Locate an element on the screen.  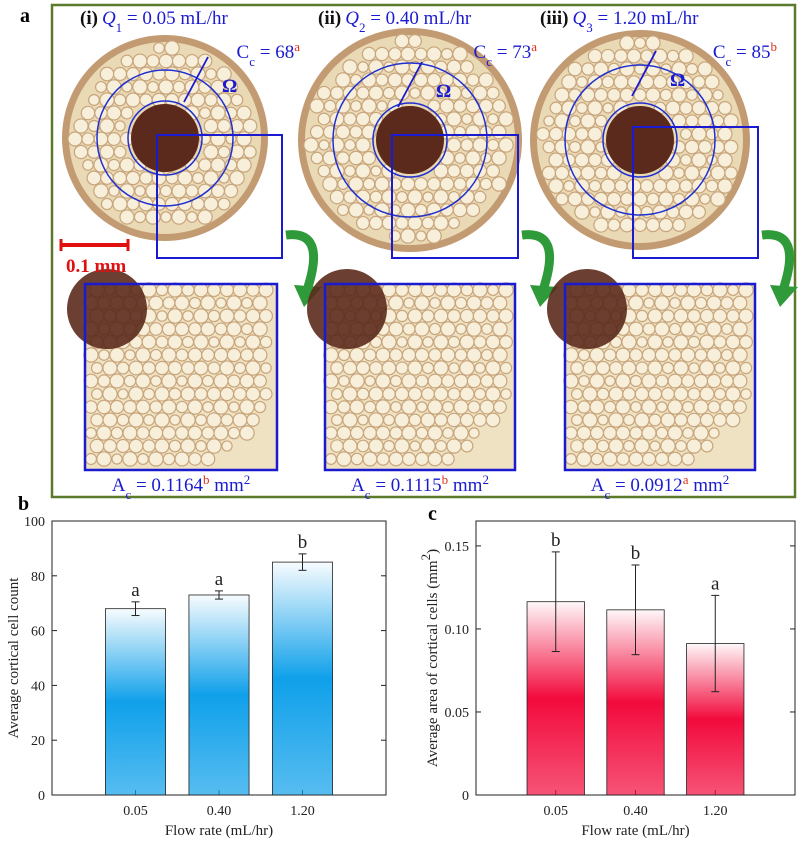
rate-sub: 1 is located at coordinates (119, 27).